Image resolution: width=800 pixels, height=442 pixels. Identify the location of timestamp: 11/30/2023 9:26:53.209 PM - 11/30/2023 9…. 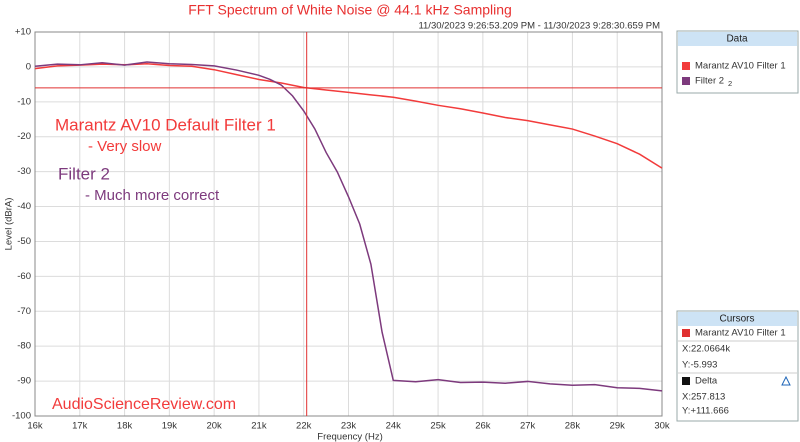
(539, 26).